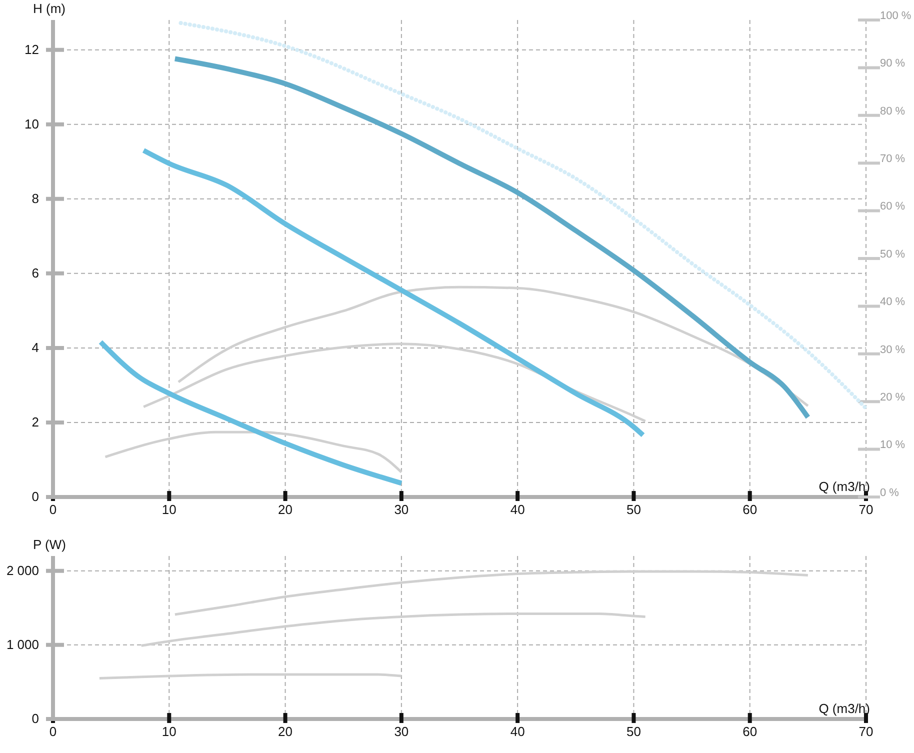 This screenshot has height=753, width=914. What do you see at coordinates (890, 492) in the screenshot?
I see `y2-tick-label: 0 %` at bounding box center [890, 492].